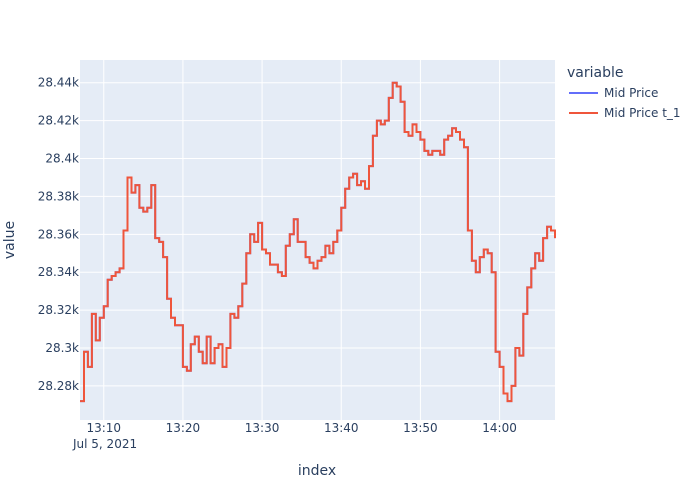  Describe the element at coordinates (499, 428) in the screenshot. I see `x-tick-label: 14:00` at that location.